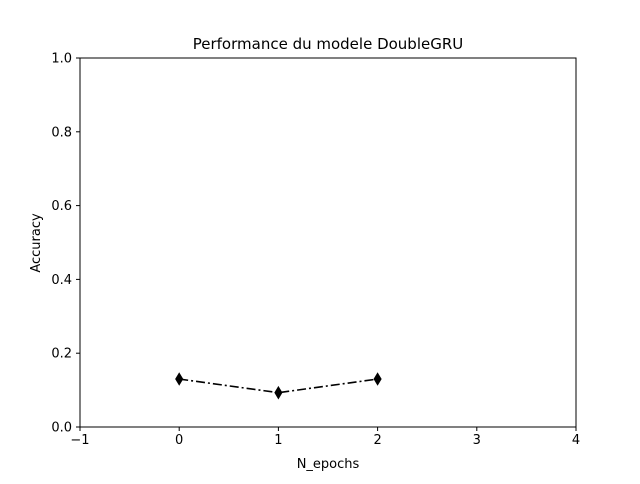 Image resolution: width=640 pixels, height=484 pixels. What do you see at coordinates (328, 44) in the screenshot?
I see `chart-title: Performance du modele DoubleGRU` at bounding box center [328, 44].